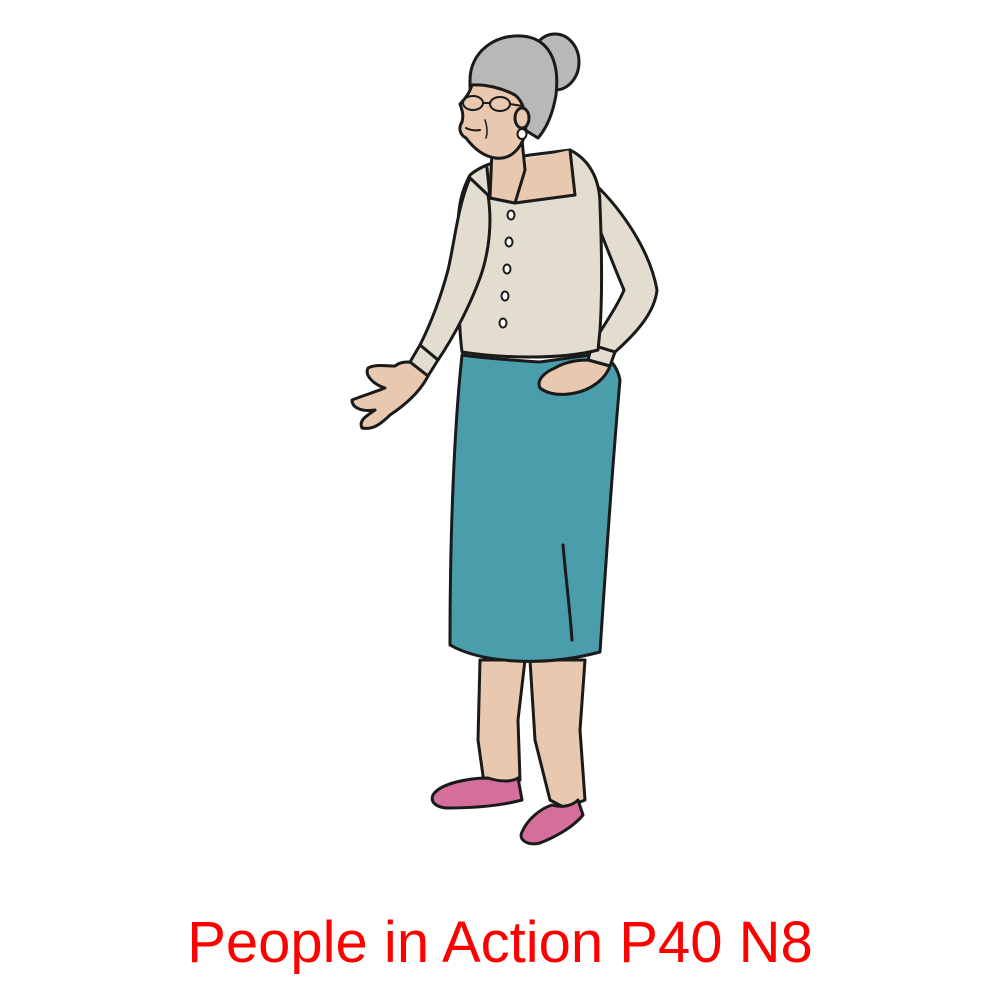 The image size is (1000, 1000). I want to click on glasses-arm, so click(516, 105).